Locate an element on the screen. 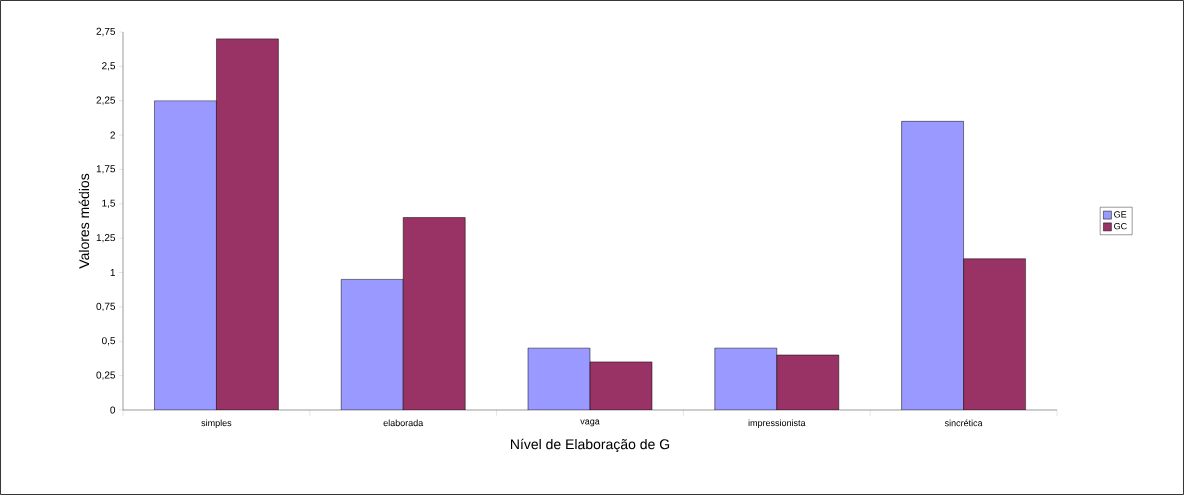  x-axis-title: Nível de Elaboração de G is located at coordinates (590, 445).